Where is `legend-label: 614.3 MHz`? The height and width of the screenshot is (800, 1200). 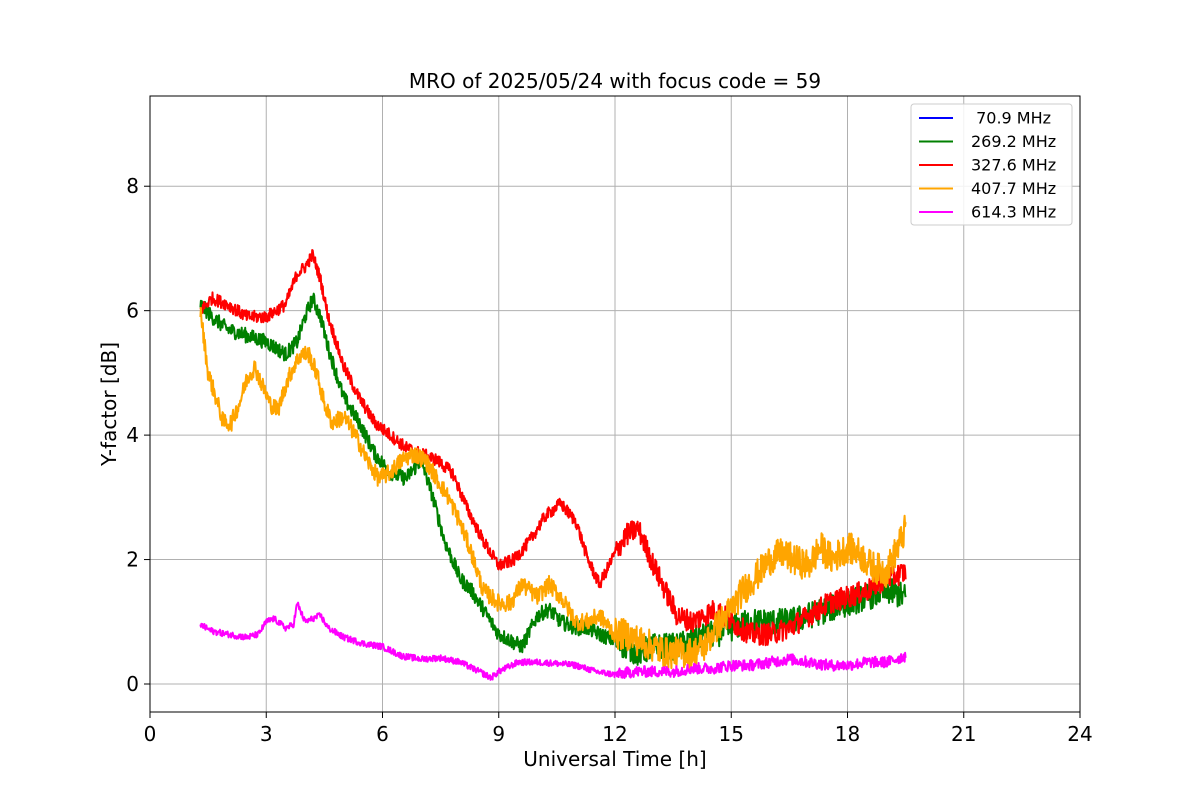
legend-label: 614.3 MHz is located at coordinates (1013, 212).